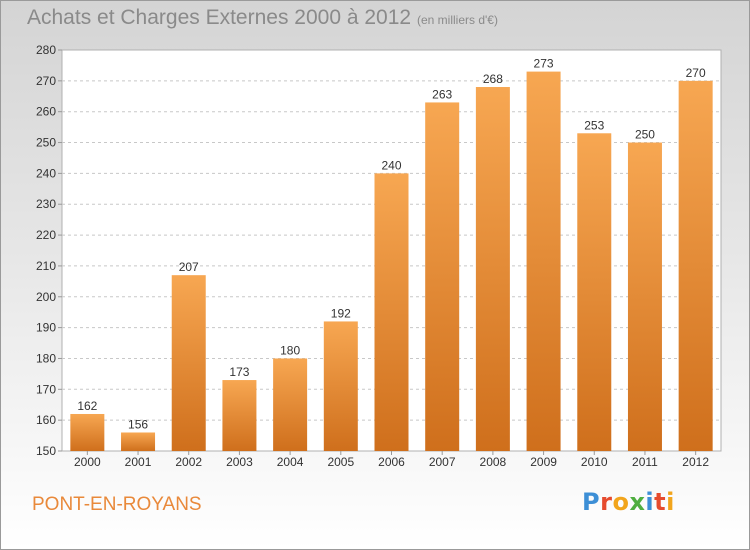 This screenshot has height=550, width=750. What do you see at coordinates (290, 404) in the screenshot?
I see `bar-2004` at bounding box center [290, 404].